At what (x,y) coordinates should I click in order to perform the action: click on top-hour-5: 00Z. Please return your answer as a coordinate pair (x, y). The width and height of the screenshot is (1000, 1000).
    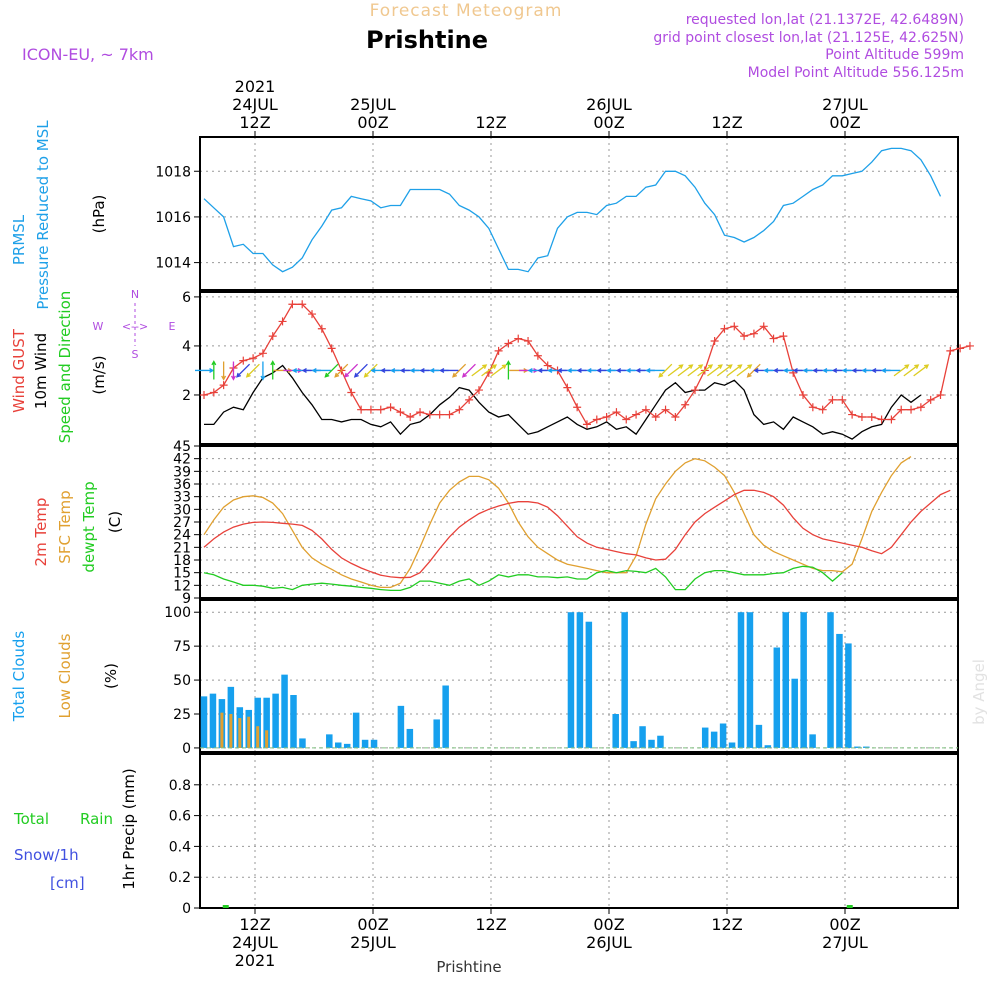
    Looking at the image, I should click on (844, 122).